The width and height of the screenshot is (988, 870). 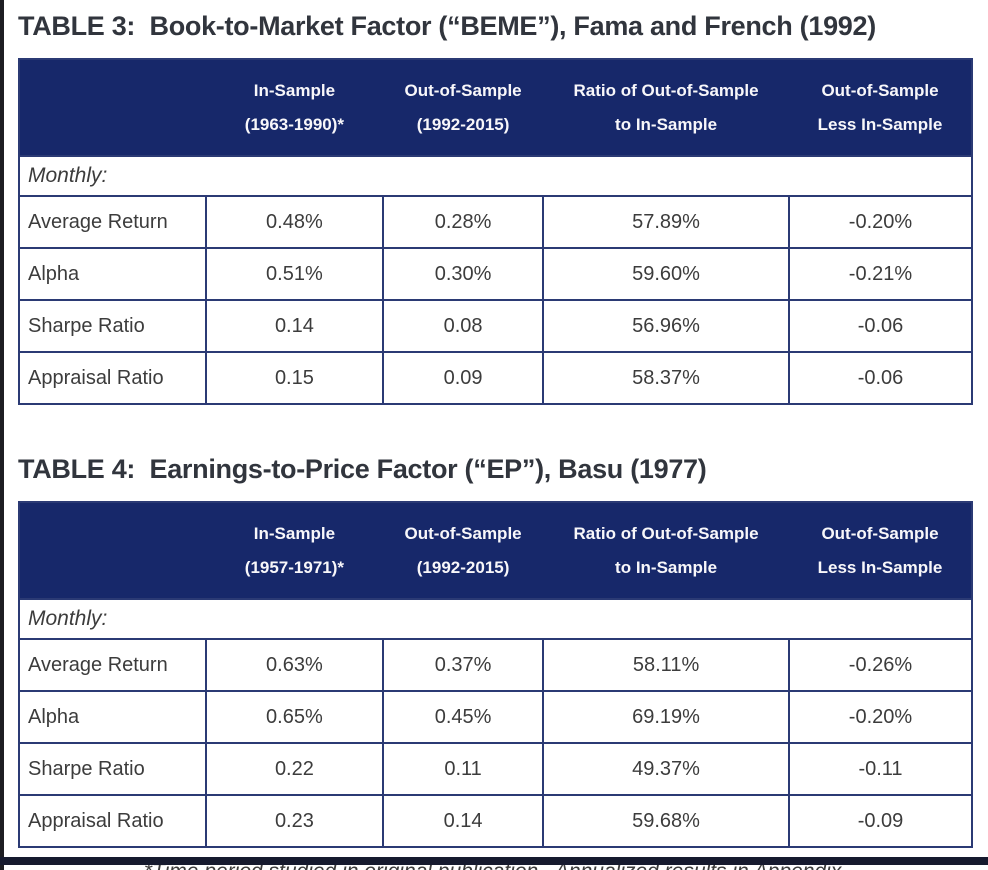 I want to click on table3-header-empty, so click(x=112, y=107).